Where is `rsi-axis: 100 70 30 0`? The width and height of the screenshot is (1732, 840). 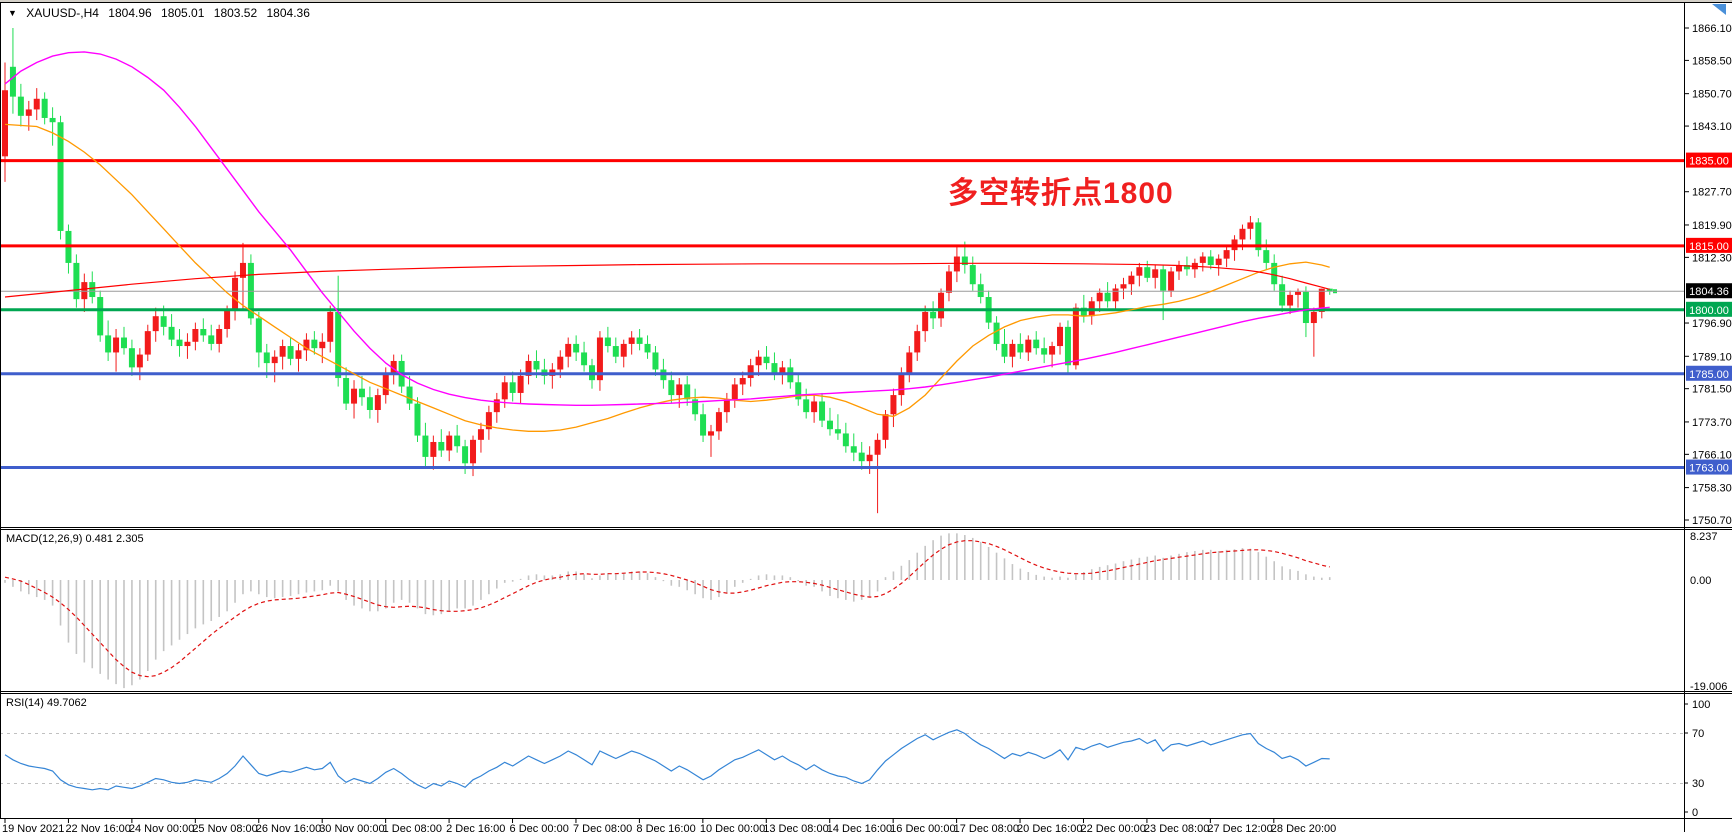 rsi-axis: 100 70 30 0 is located at coordinates (1697, 759).